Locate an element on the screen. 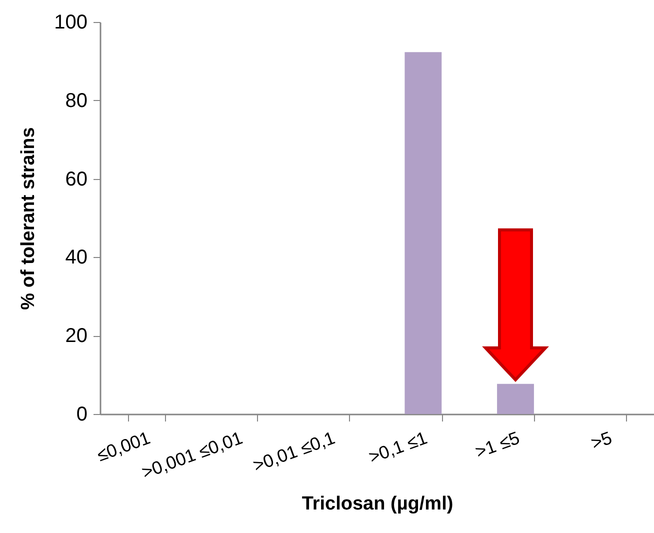  y-tick-label: 0 is located at coordinates (82, 415).